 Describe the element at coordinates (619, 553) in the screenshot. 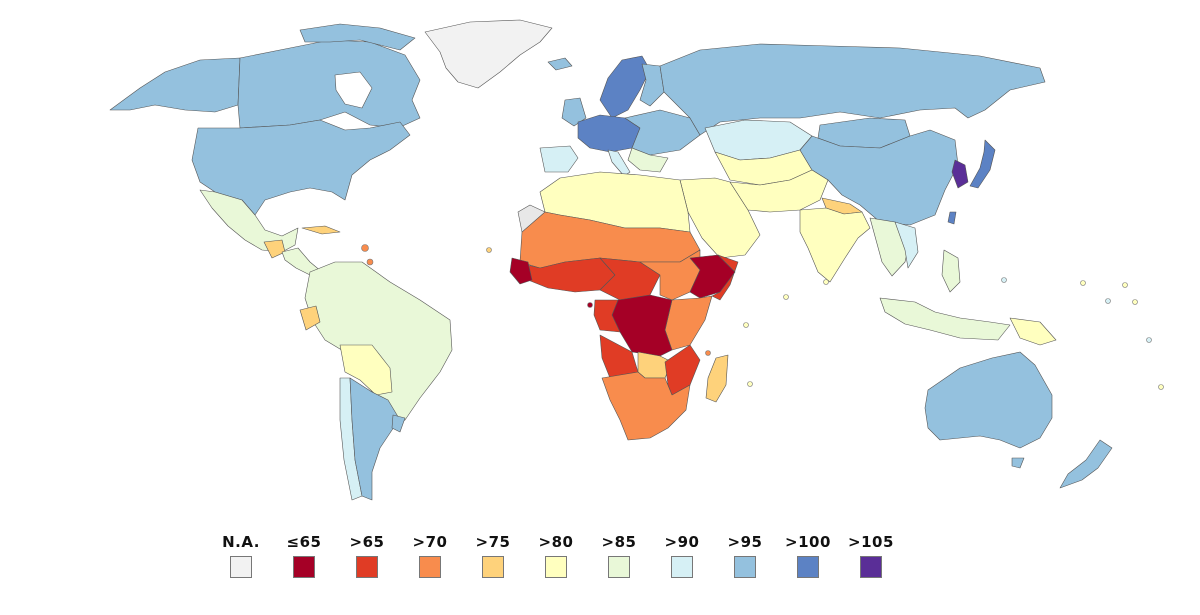

I see `legend-item: >85` at that location.